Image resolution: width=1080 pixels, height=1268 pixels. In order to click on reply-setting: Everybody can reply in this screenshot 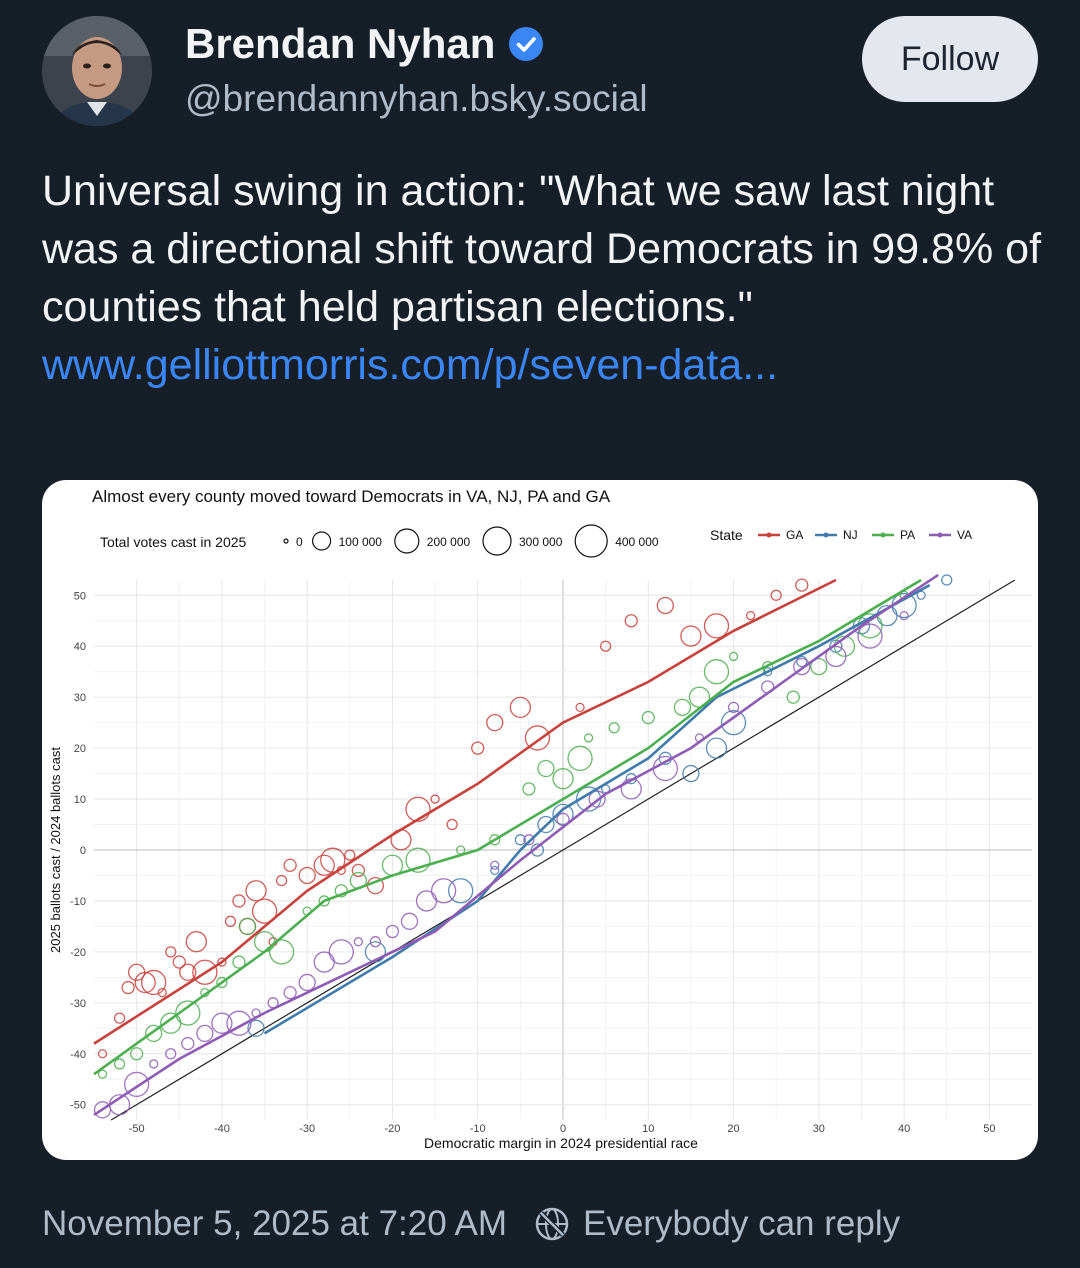, I will do `click(742, 1223)`.